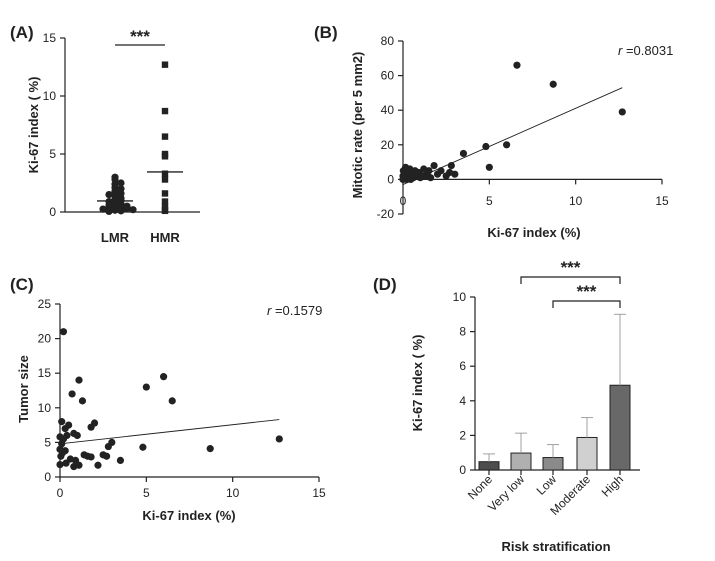 This screenshot has width=715, height=561. What do you see at coordinates (462, 332) in the screenshot?
I see `y-tick-label: 8` at bounding box center [462, 332].